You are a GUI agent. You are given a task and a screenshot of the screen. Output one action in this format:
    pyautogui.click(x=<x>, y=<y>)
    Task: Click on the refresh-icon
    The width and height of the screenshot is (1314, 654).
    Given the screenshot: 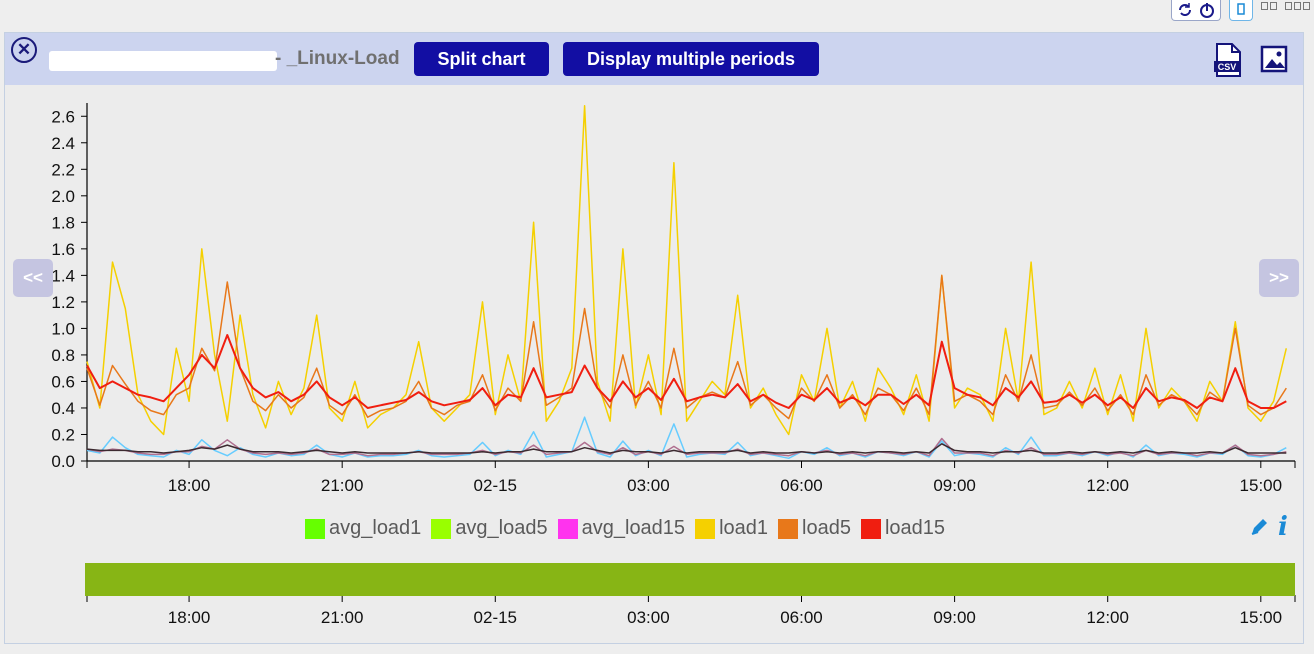 What is the action you would take?
    pyautogui.click(x=1185, y=10)
    